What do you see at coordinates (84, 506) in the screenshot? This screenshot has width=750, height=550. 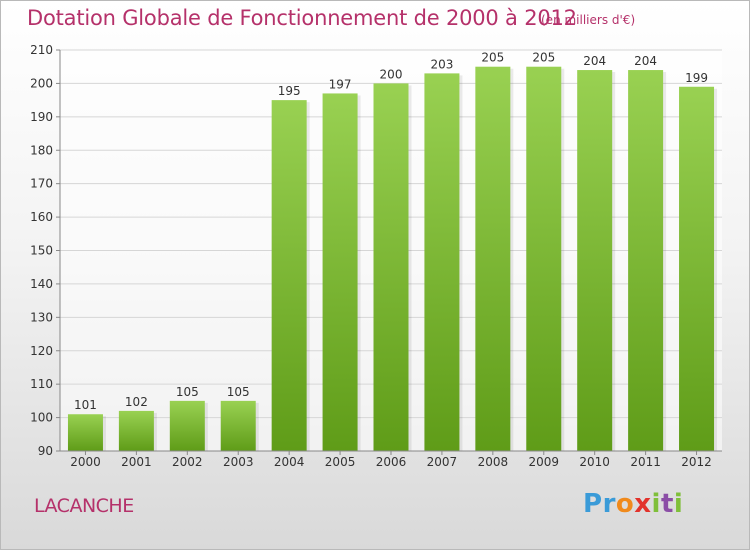 I see `commune-name: LACANCHE` at bounding box center [84, 506].